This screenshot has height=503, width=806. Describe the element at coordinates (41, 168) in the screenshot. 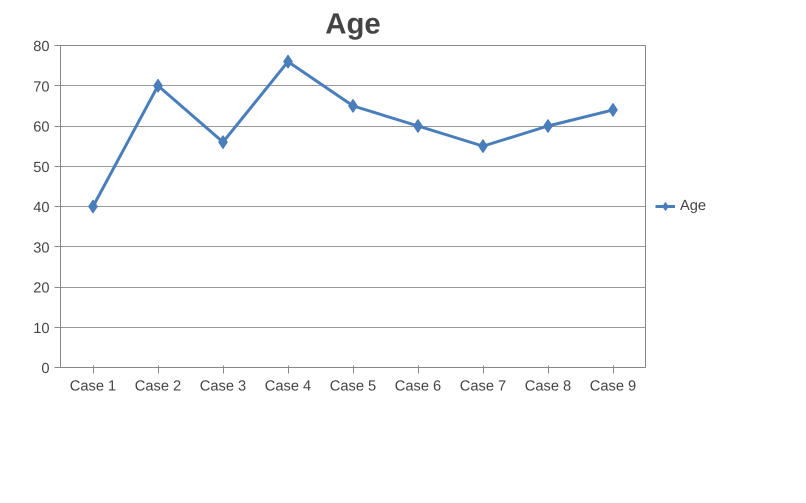

I see `y-tick-label: 50` at that location.